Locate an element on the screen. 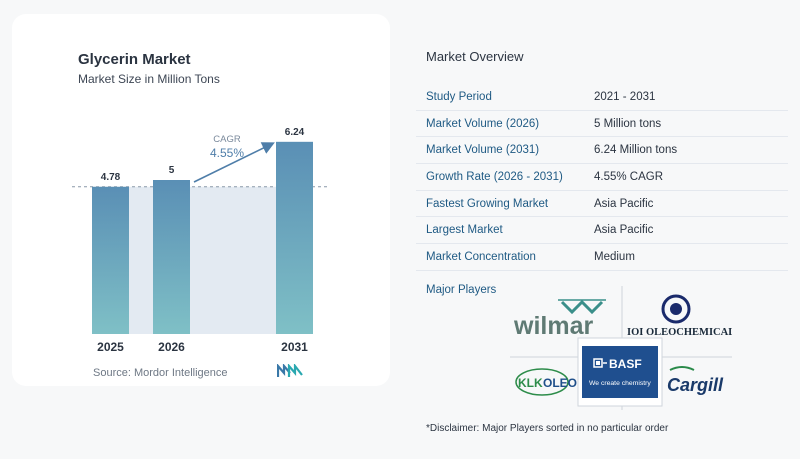 The width and height of the screenshot is (800, 459). overview-row: Growth Rate (2026 - 2031) 4.55% CAGR is located at coordinates (602, 177).